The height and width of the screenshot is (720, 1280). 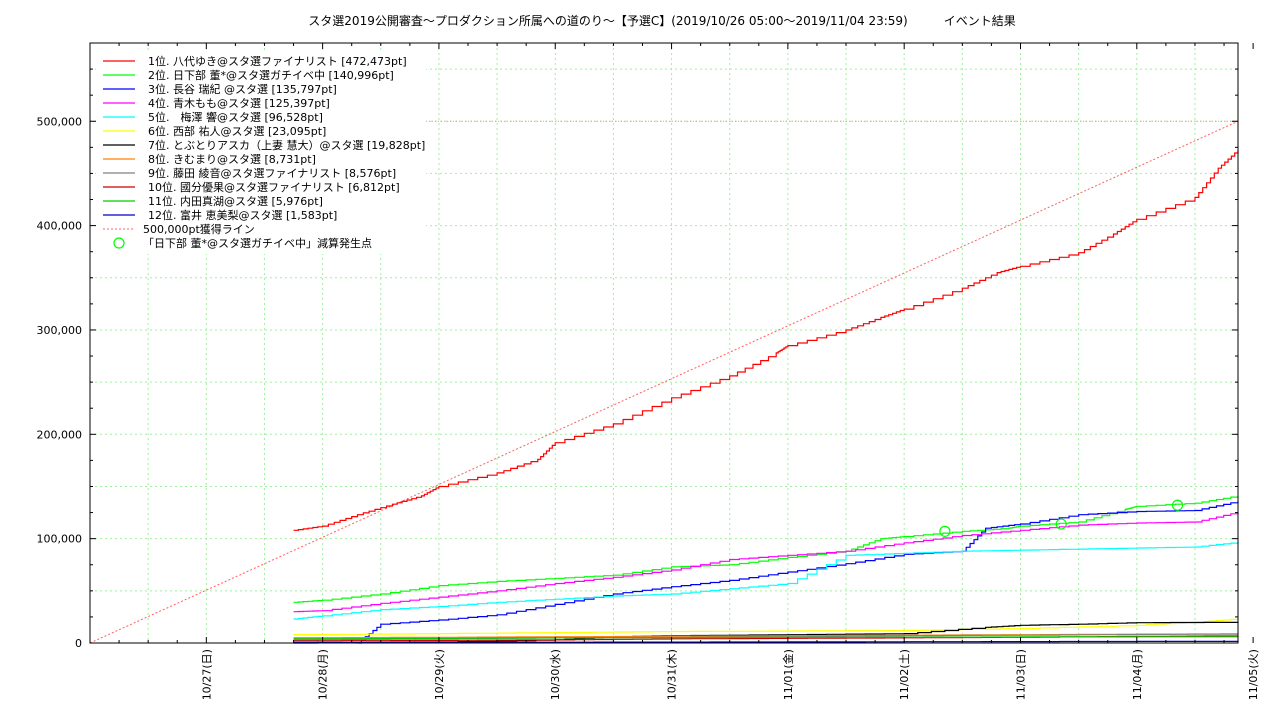 I want to click on x-tick-label: 11/03(日), so click(x=1020, y=674).